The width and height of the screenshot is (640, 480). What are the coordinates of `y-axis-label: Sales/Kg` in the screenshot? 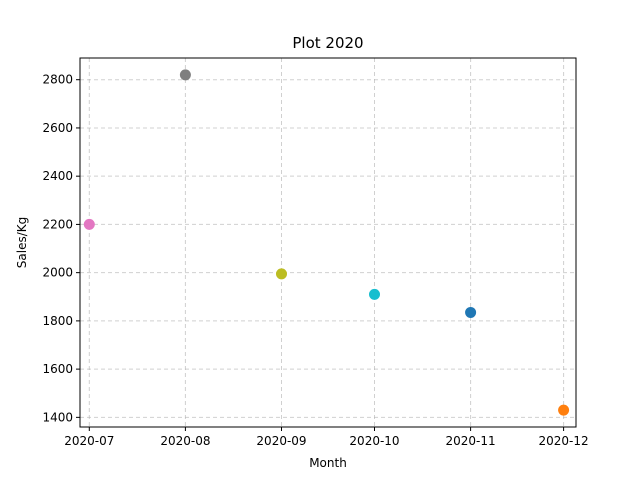 It's located at (22, 242).